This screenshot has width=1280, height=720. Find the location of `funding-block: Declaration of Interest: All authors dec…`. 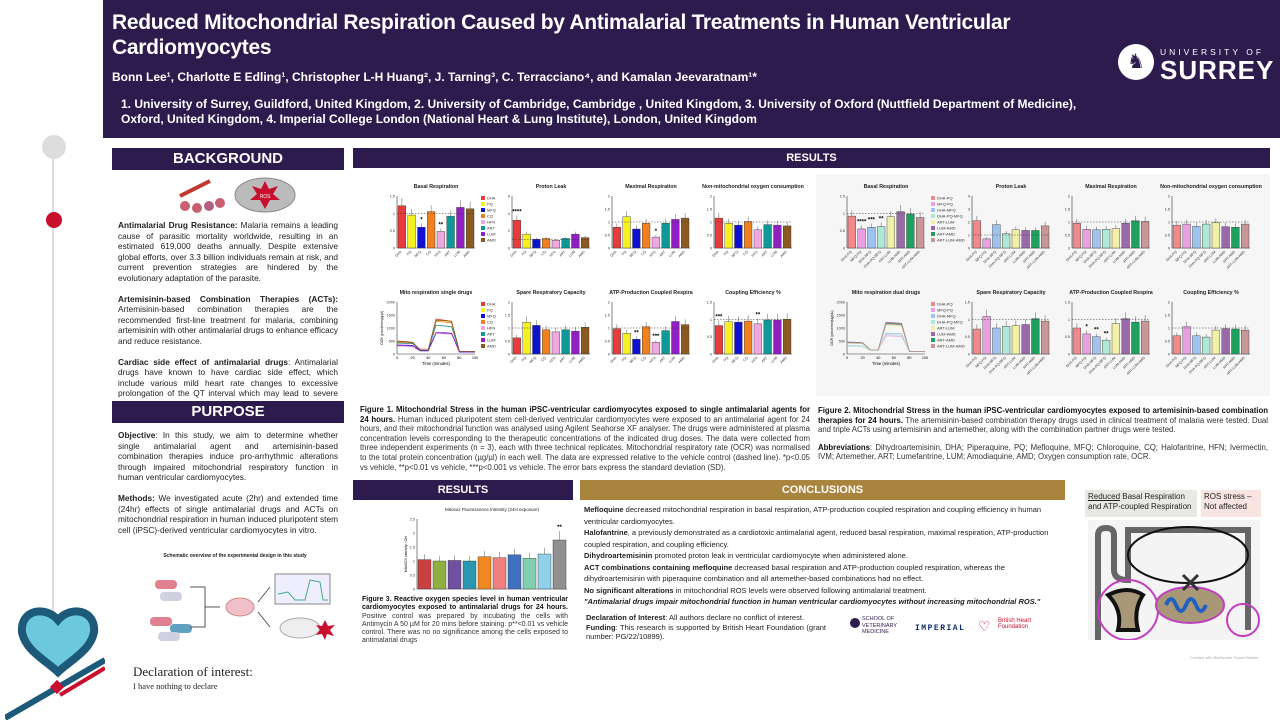

funding-block: Declaration of Interest: All authors dec… is located at coordinates (706, 627).